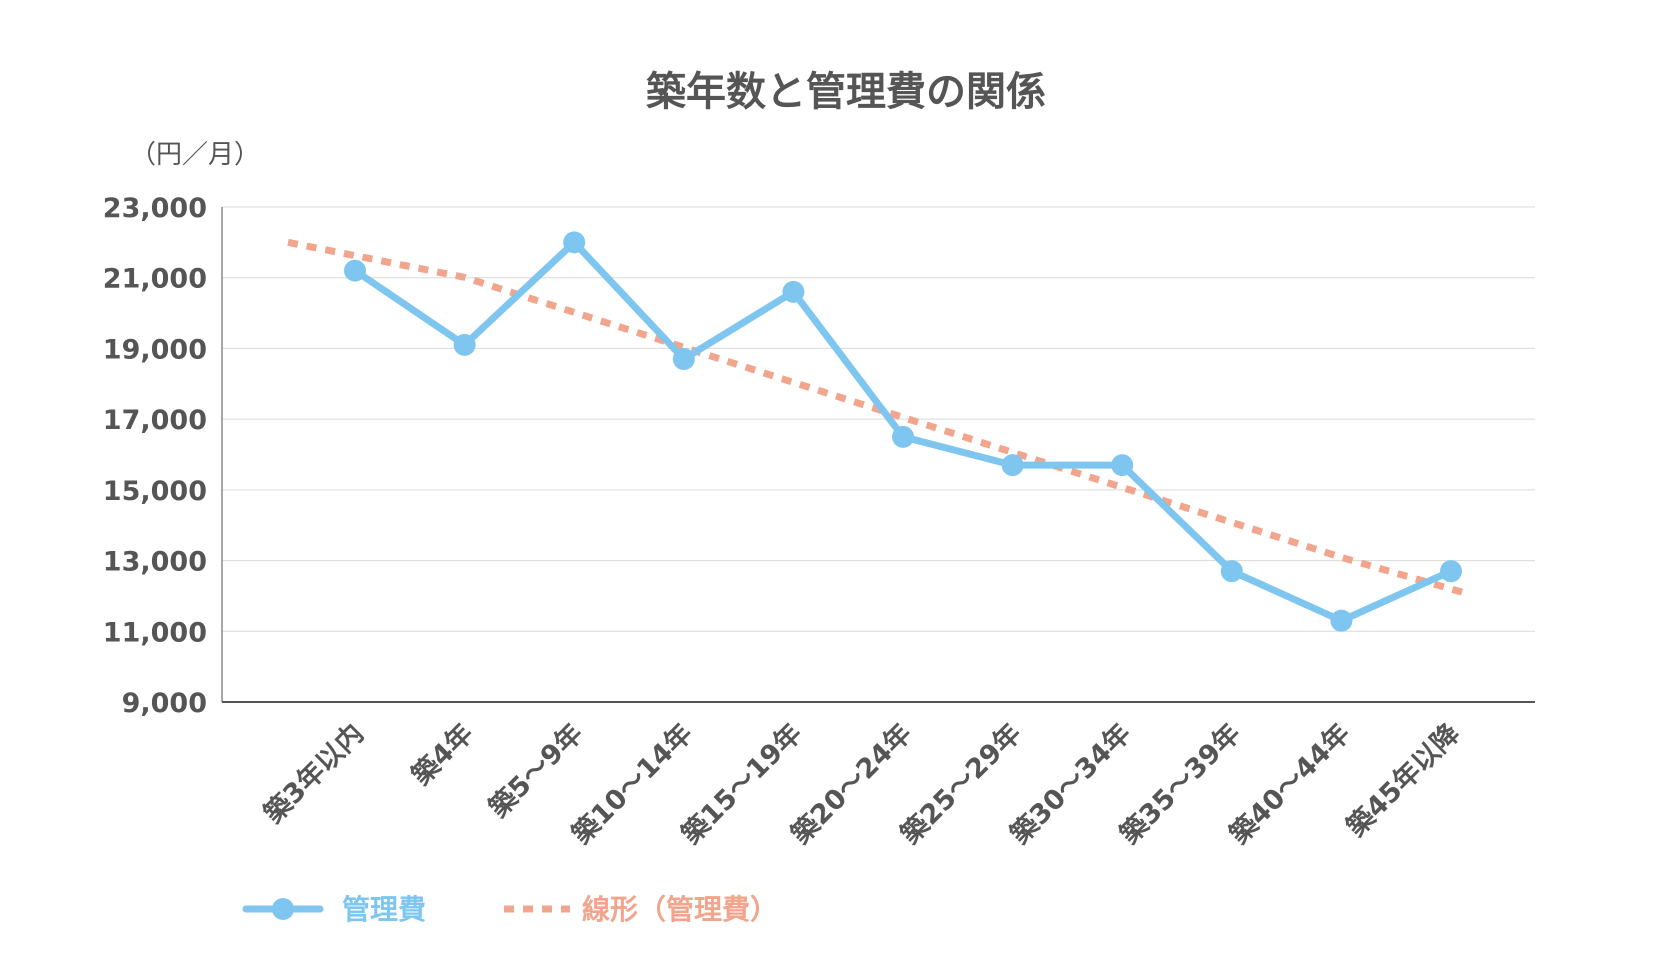 The image size is (1672, 970). Describe the element at coordinates (283, 909) in the screenshot. I see `legend-swatch-marker` at that location.